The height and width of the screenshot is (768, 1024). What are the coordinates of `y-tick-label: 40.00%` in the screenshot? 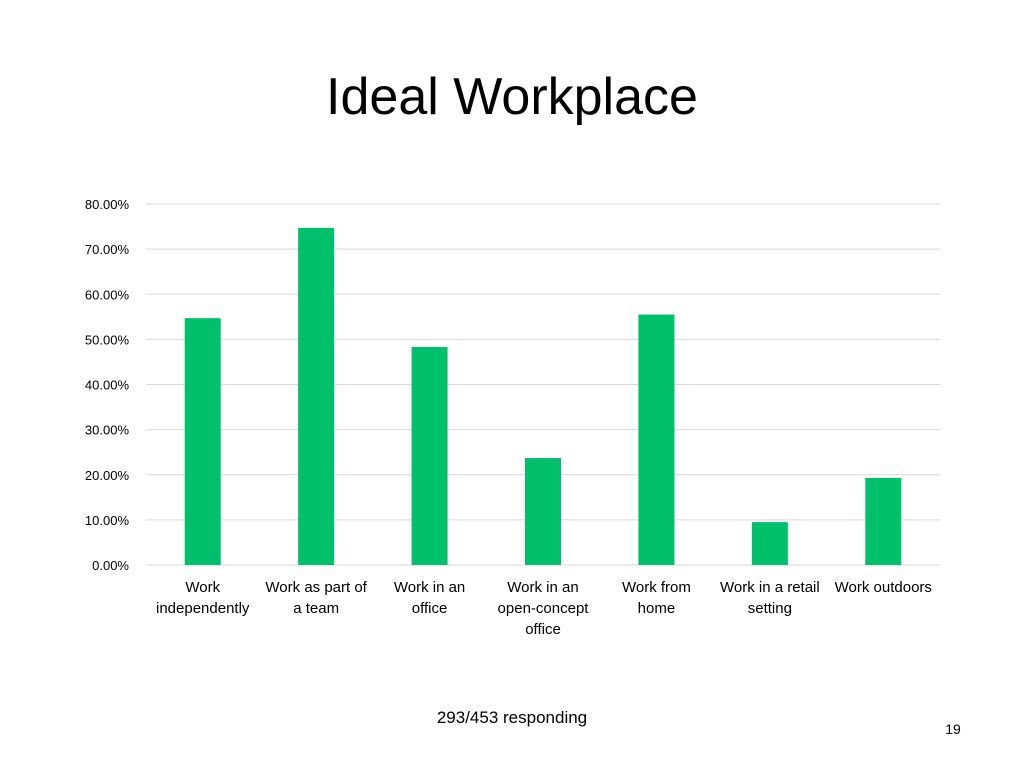 It's located at (107, 385).